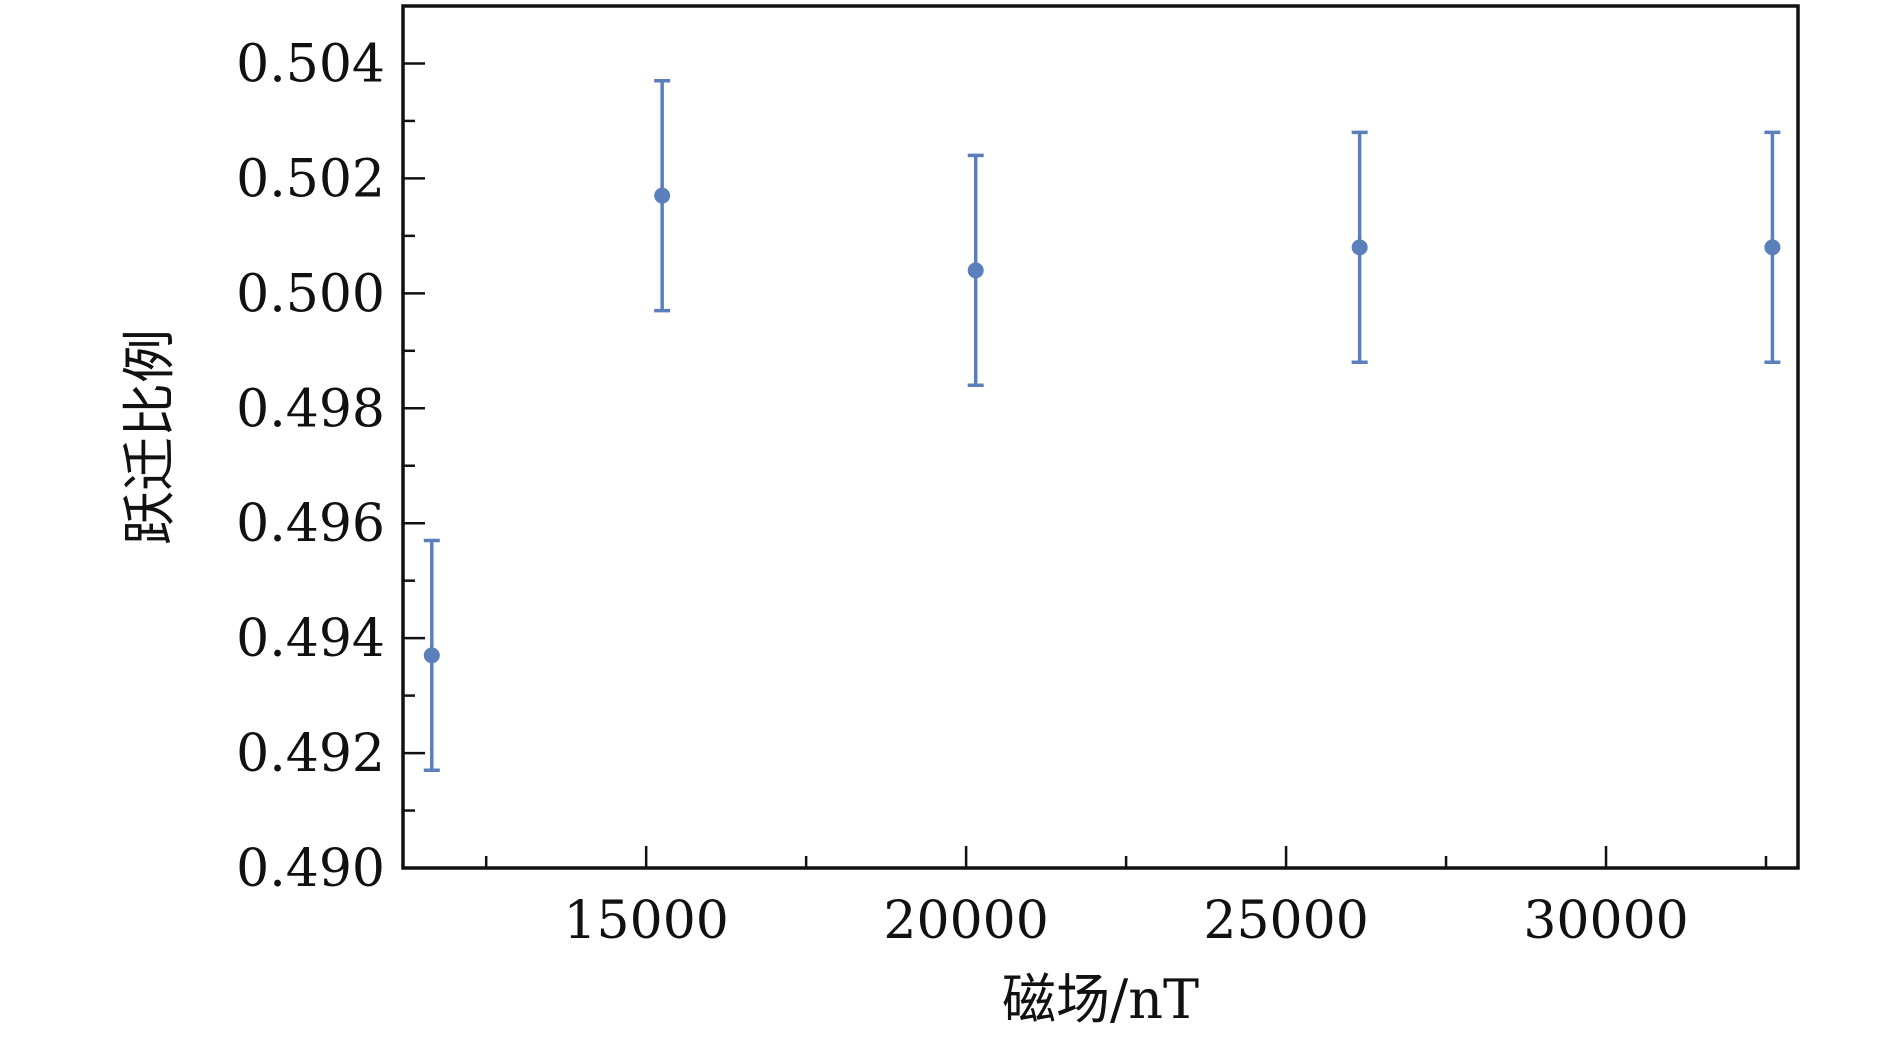  I want to click on y-tick-label: 0.490, so click(310, 869).